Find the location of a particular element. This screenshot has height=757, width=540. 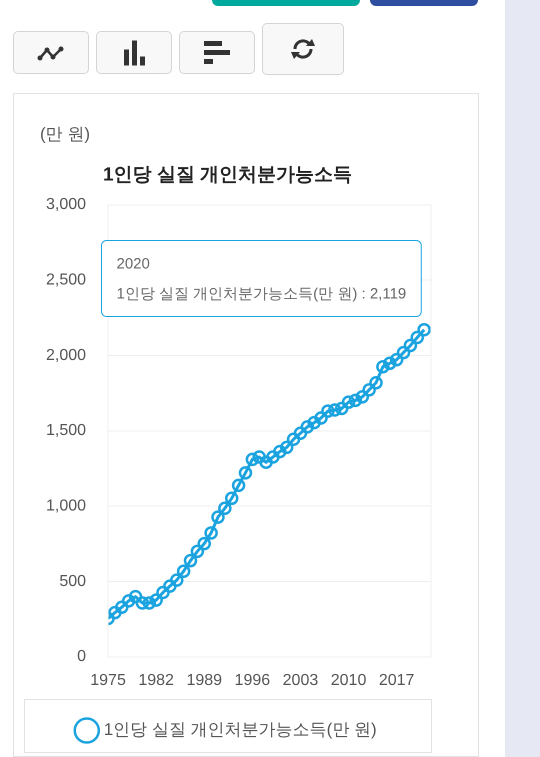

y-tick-label: 0 is located at coordinates (81, 657).